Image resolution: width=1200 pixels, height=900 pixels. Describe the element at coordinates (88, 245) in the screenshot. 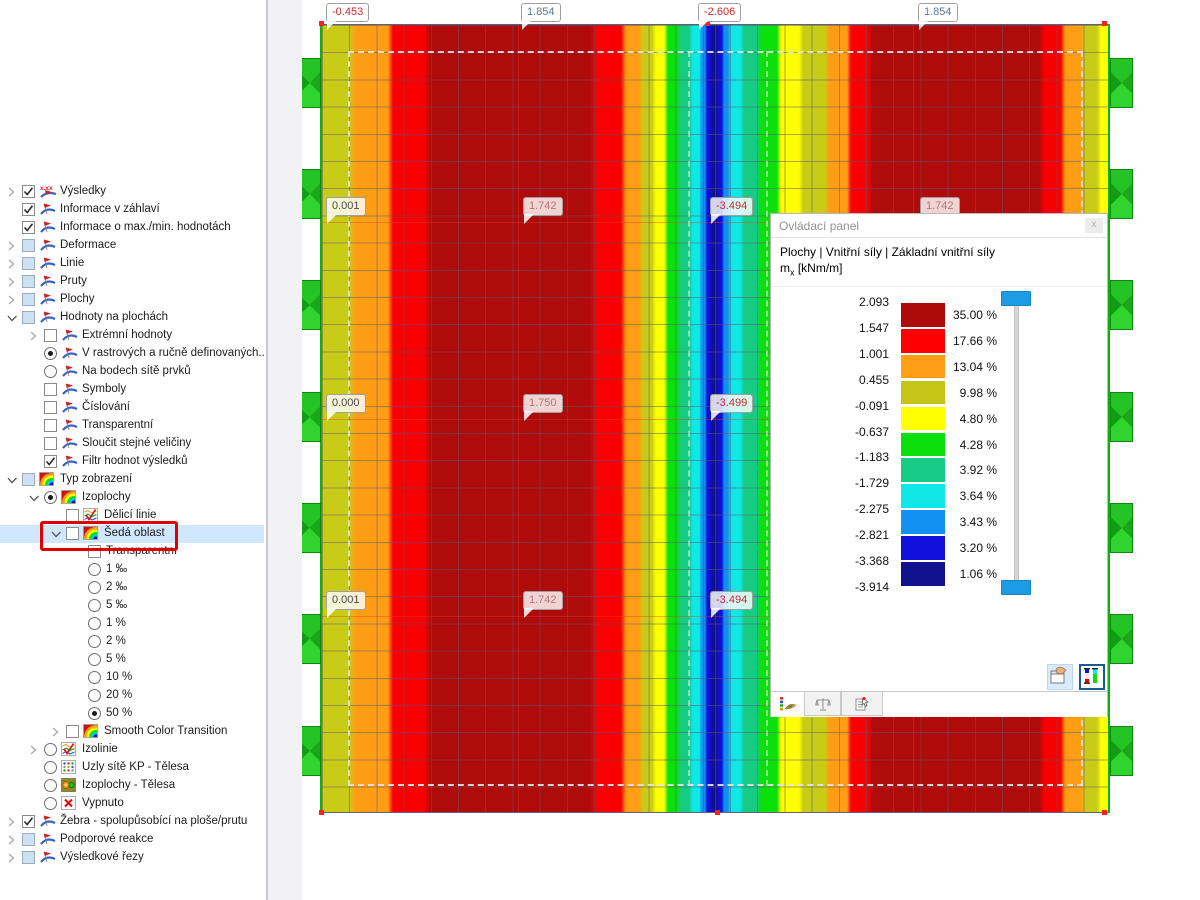

I see `nav-item-label: Deformace` at that location.